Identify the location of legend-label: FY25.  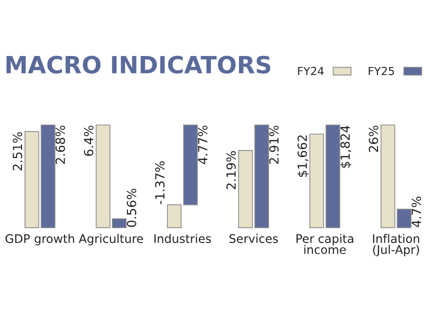
(381, 71).